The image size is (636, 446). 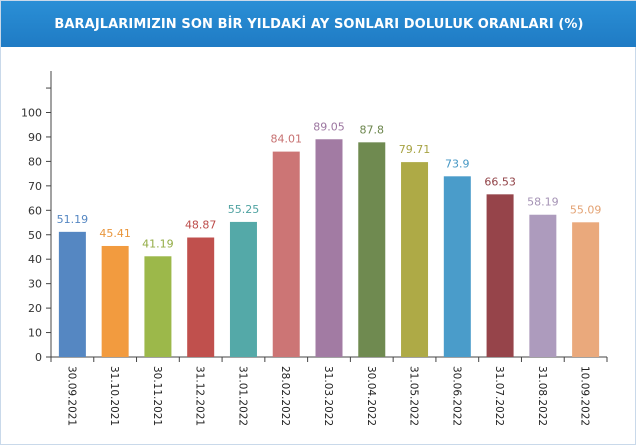 What do you see at coordinates (457, 163) in the screenshot?
I see `data-label: 73.9` at bounding box center [457, 163].